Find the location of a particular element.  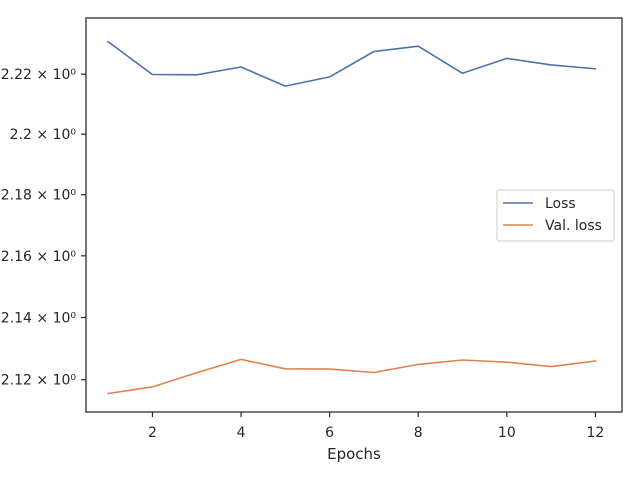

y-tick-label: 2.22 × 10⁰ is located at coordinates (39, 75).